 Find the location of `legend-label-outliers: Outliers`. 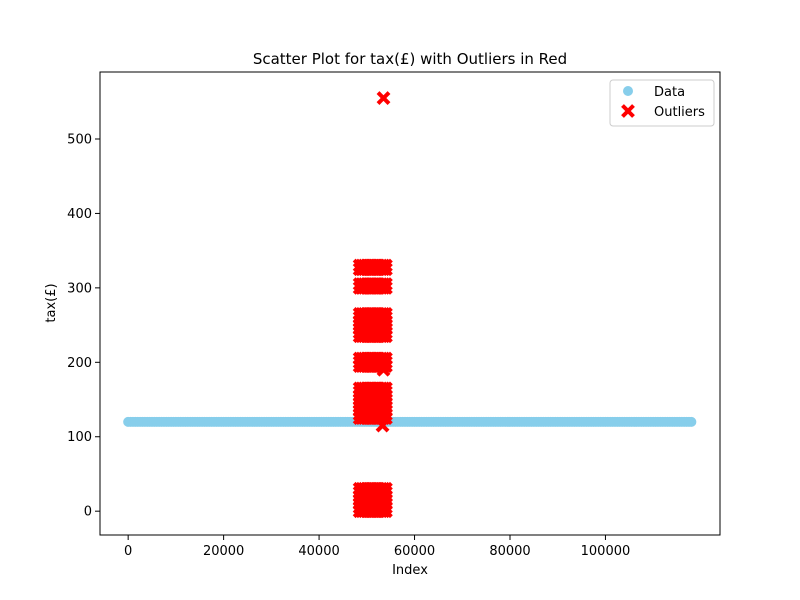

legend-label-outliers: Outliers is located at coordinates (679, 112).